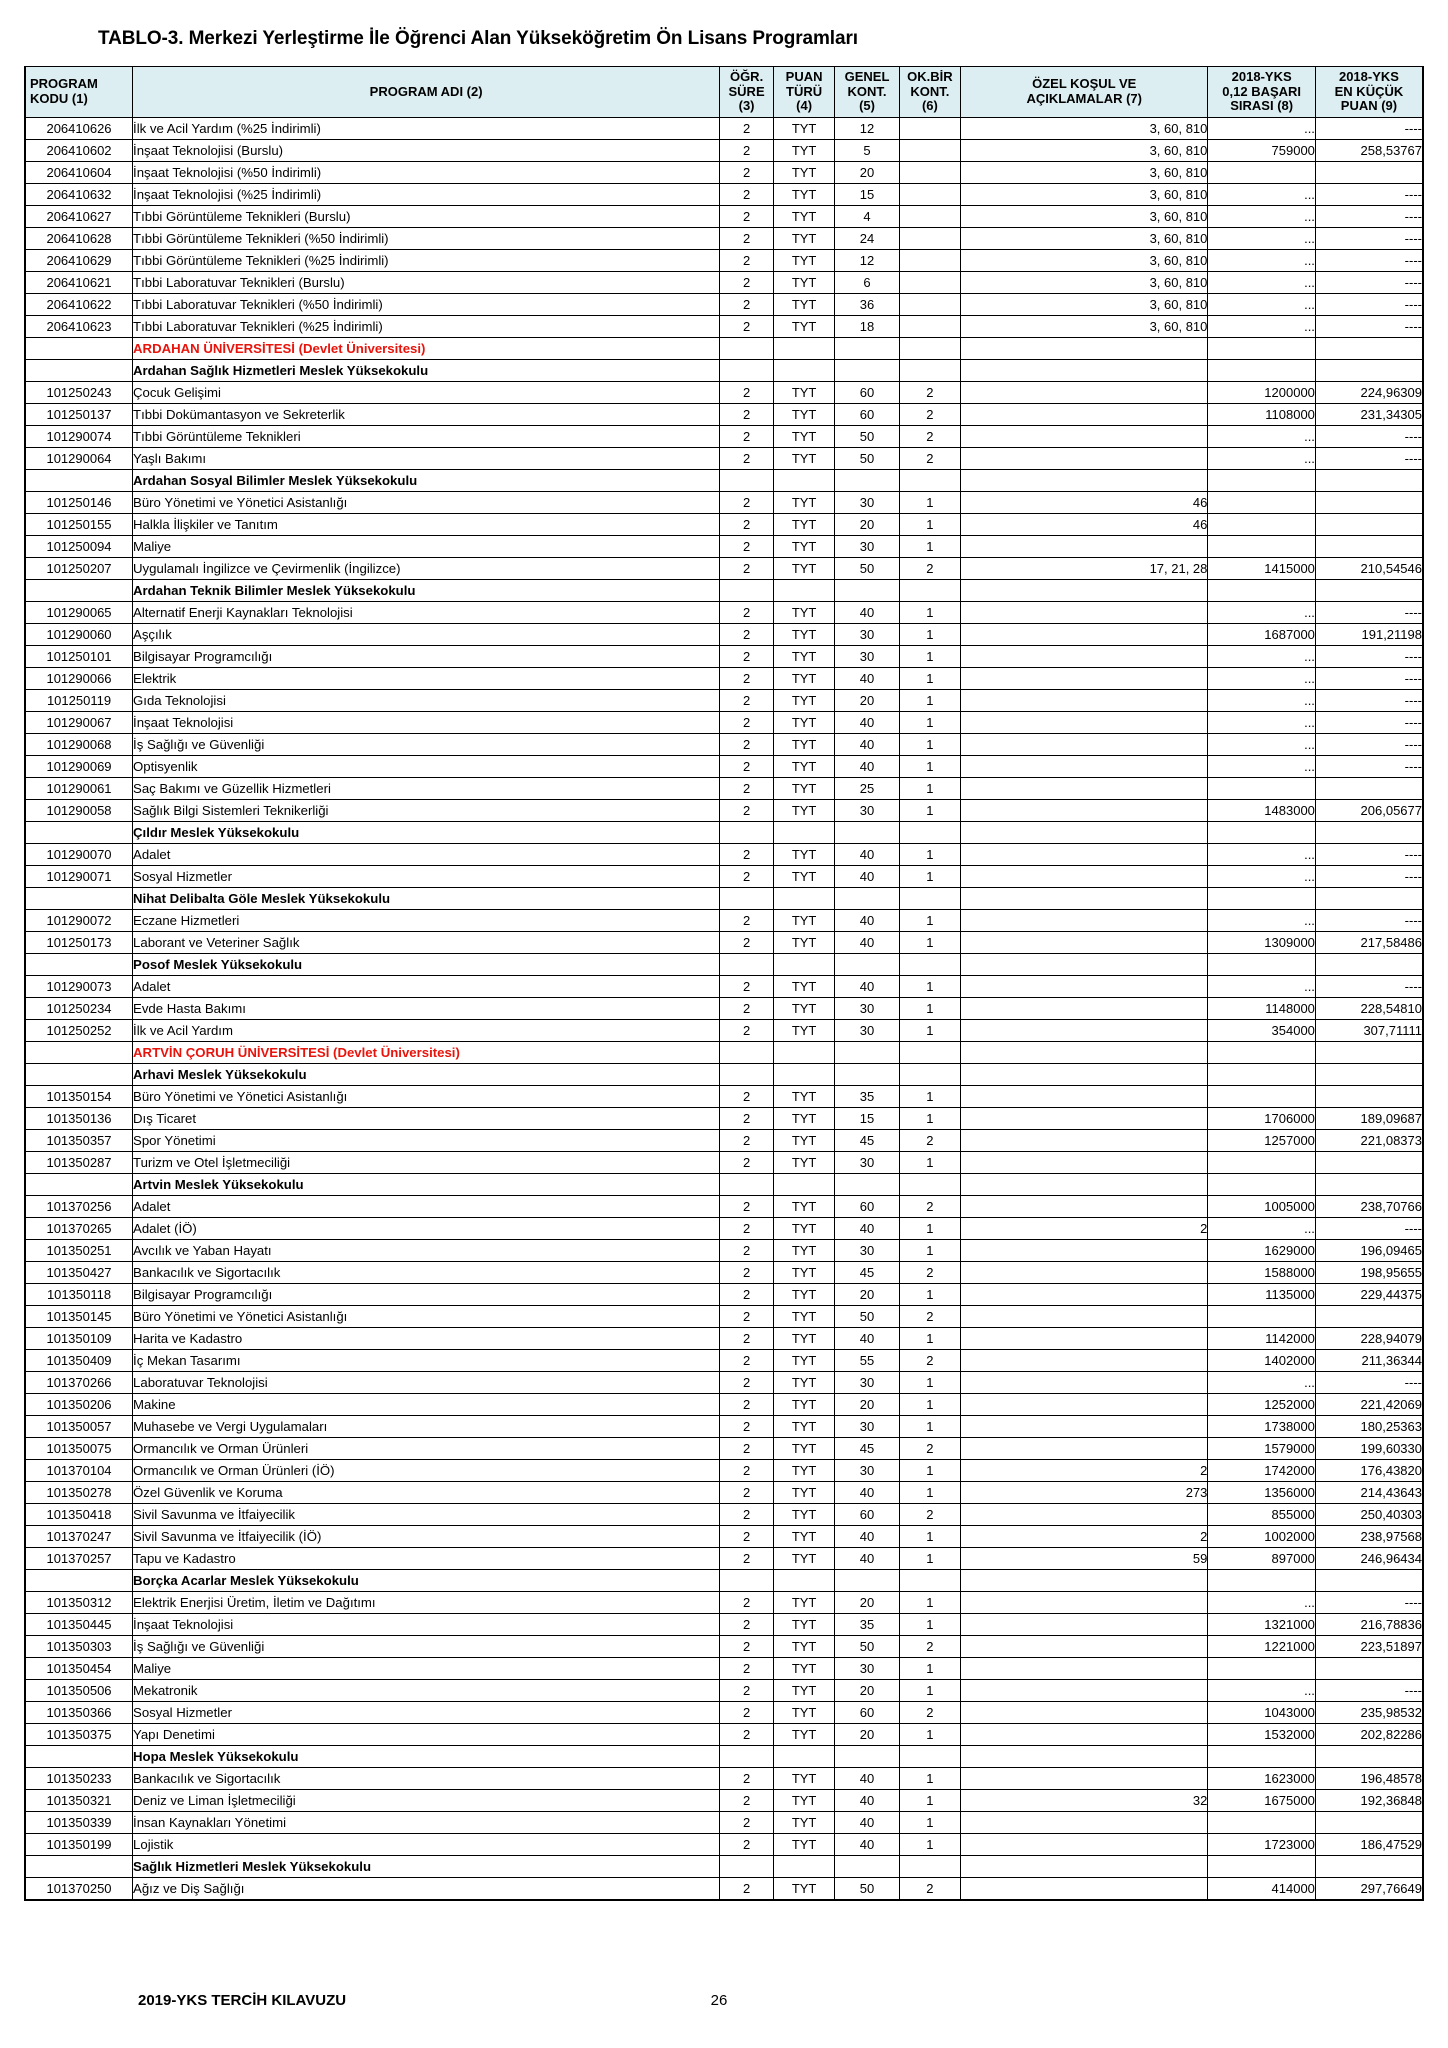  What do you see at coordinates (426, 128) in the screenshot?
I see `program-name-cell: İlk ve Acil Yardım (%25 İndirimli)` at bounding box center [426, 128].